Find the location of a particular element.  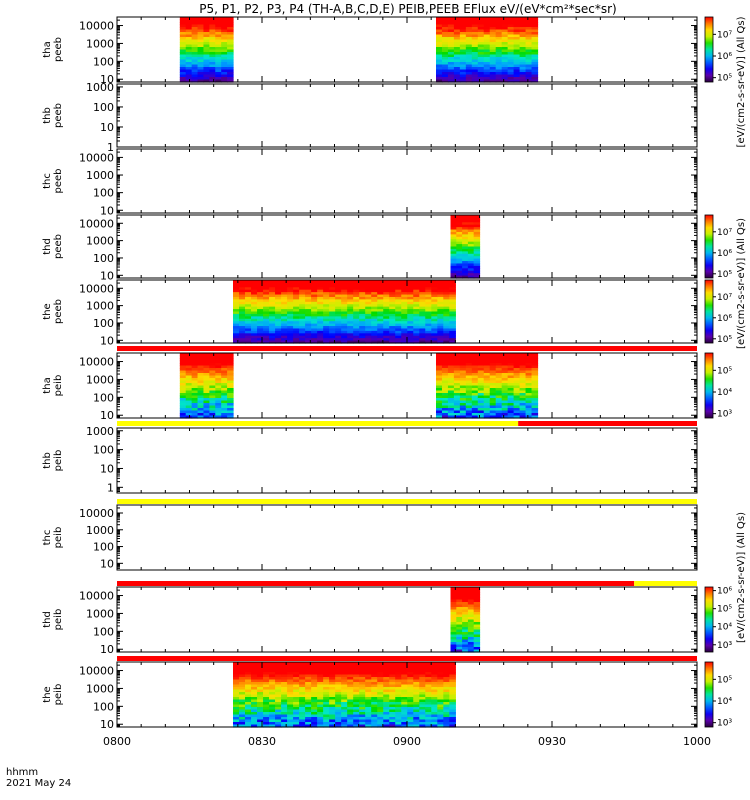

y-axis-label: thapeib is located at coordinates (53, 386).